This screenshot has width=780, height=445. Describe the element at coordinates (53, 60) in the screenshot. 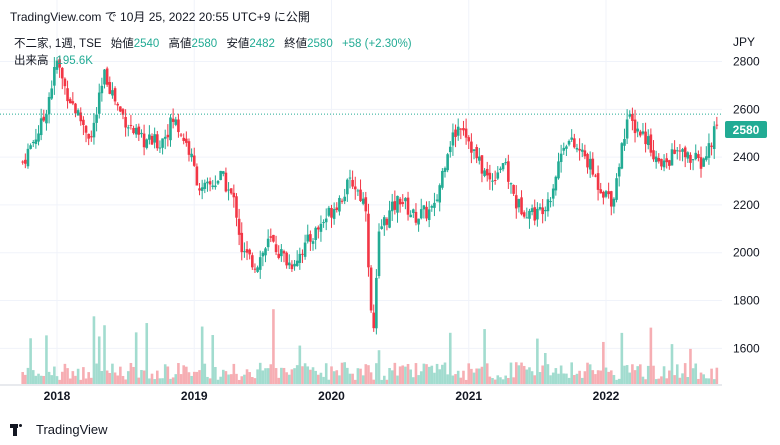

I see `volume-info: 出来高 195.6K` at that location.